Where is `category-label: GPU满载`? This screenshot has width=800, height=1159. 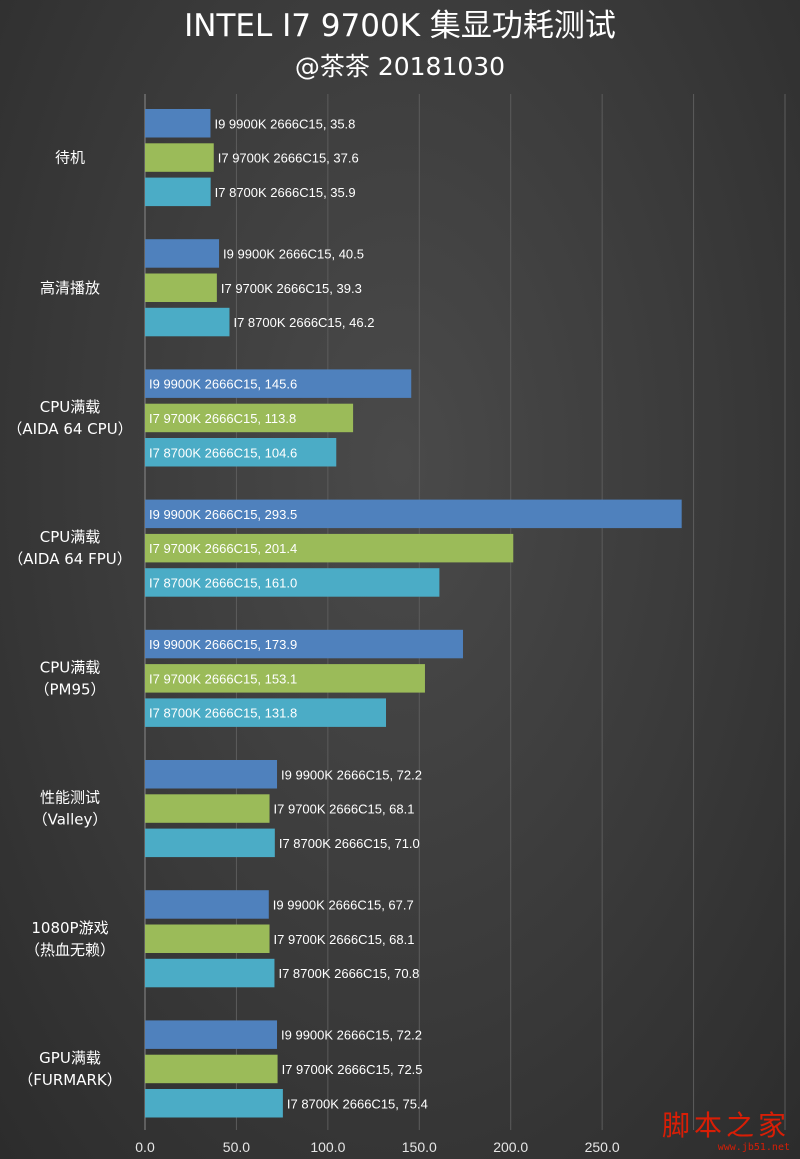
category-label: GPU满载 is located at coordinates (70, 1058).